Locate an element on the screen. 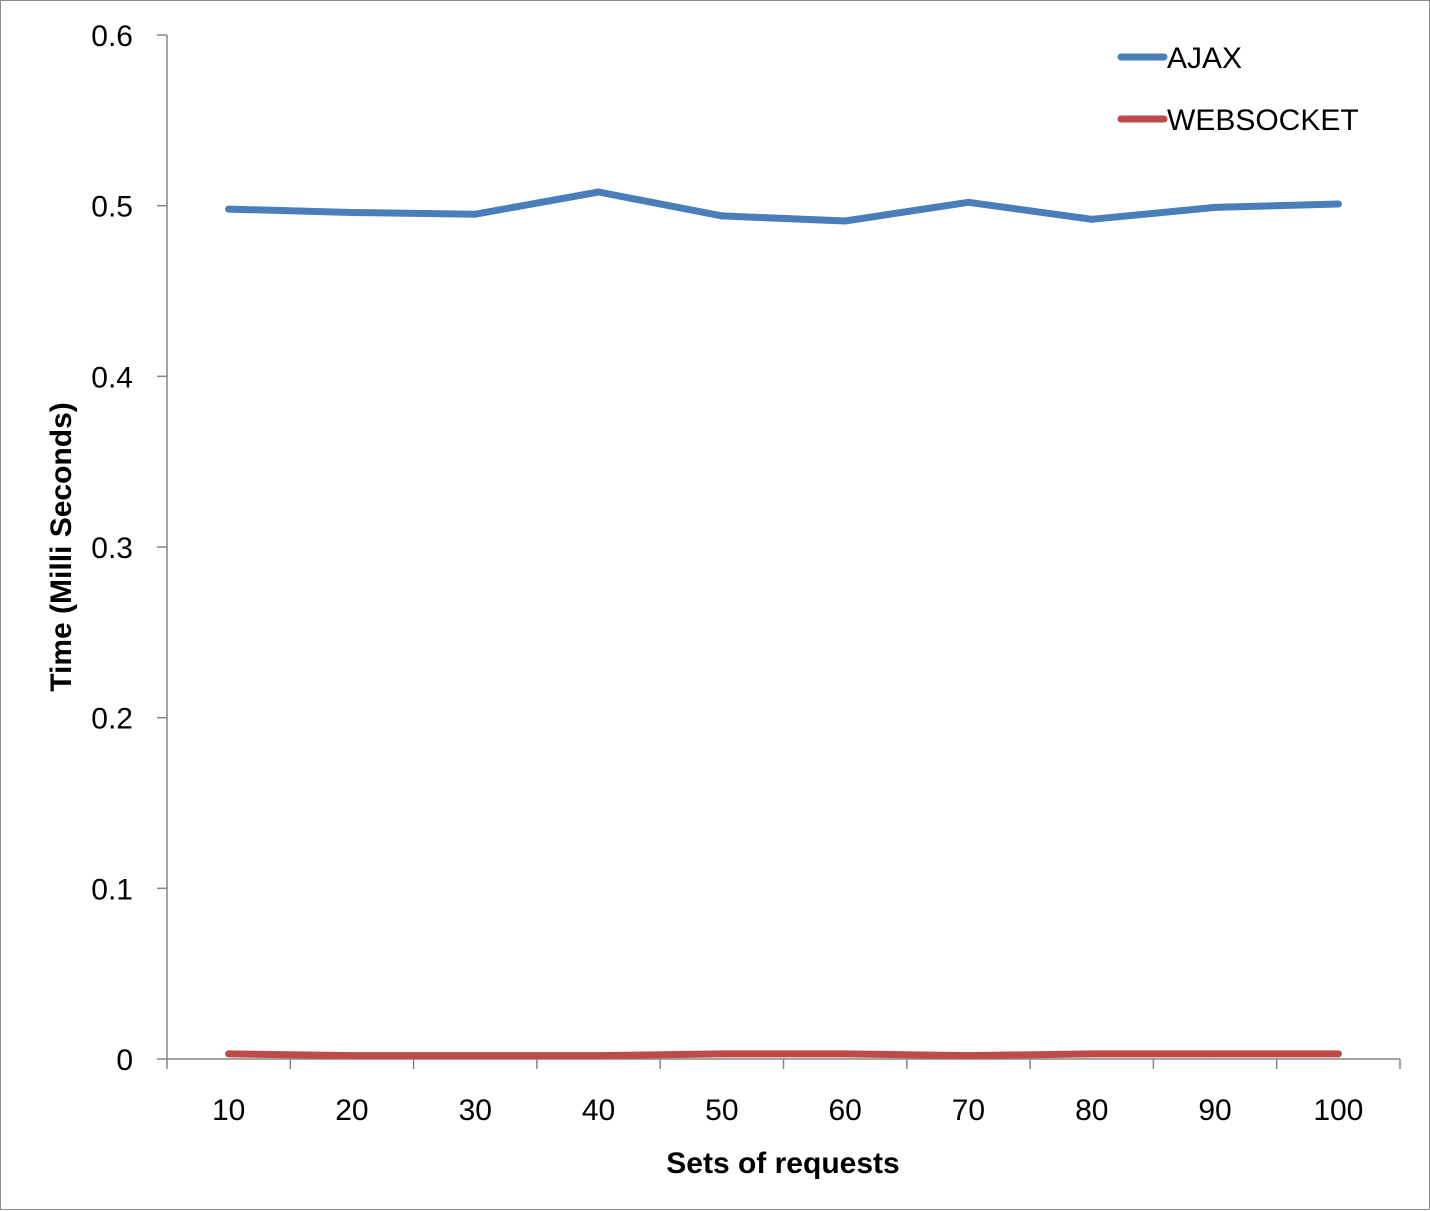 Image resolution: width=1430 pixels, height=1211 pixels. y-tick-label: 0.3 is located at coordinates (112, 548).